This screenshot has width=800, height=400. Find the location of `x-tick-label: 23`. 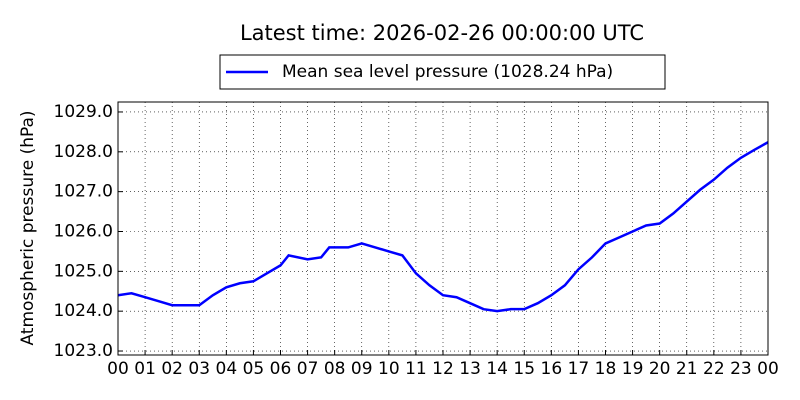

x-tick-label: 23 is located at coordinates (741, 369).